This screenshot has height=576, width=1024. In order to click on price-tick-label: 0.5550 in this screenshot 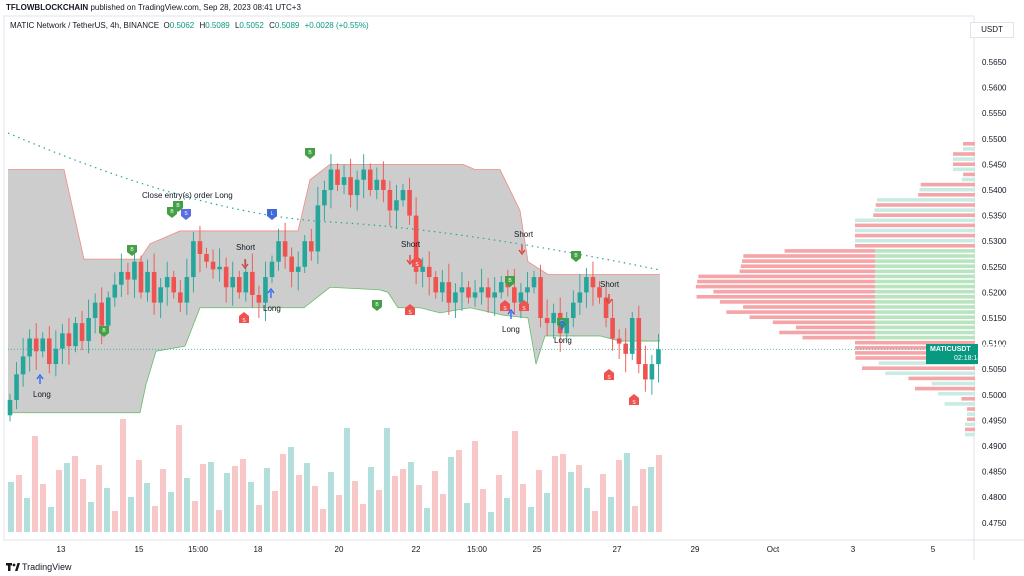, I will do `click(994, 113)`.